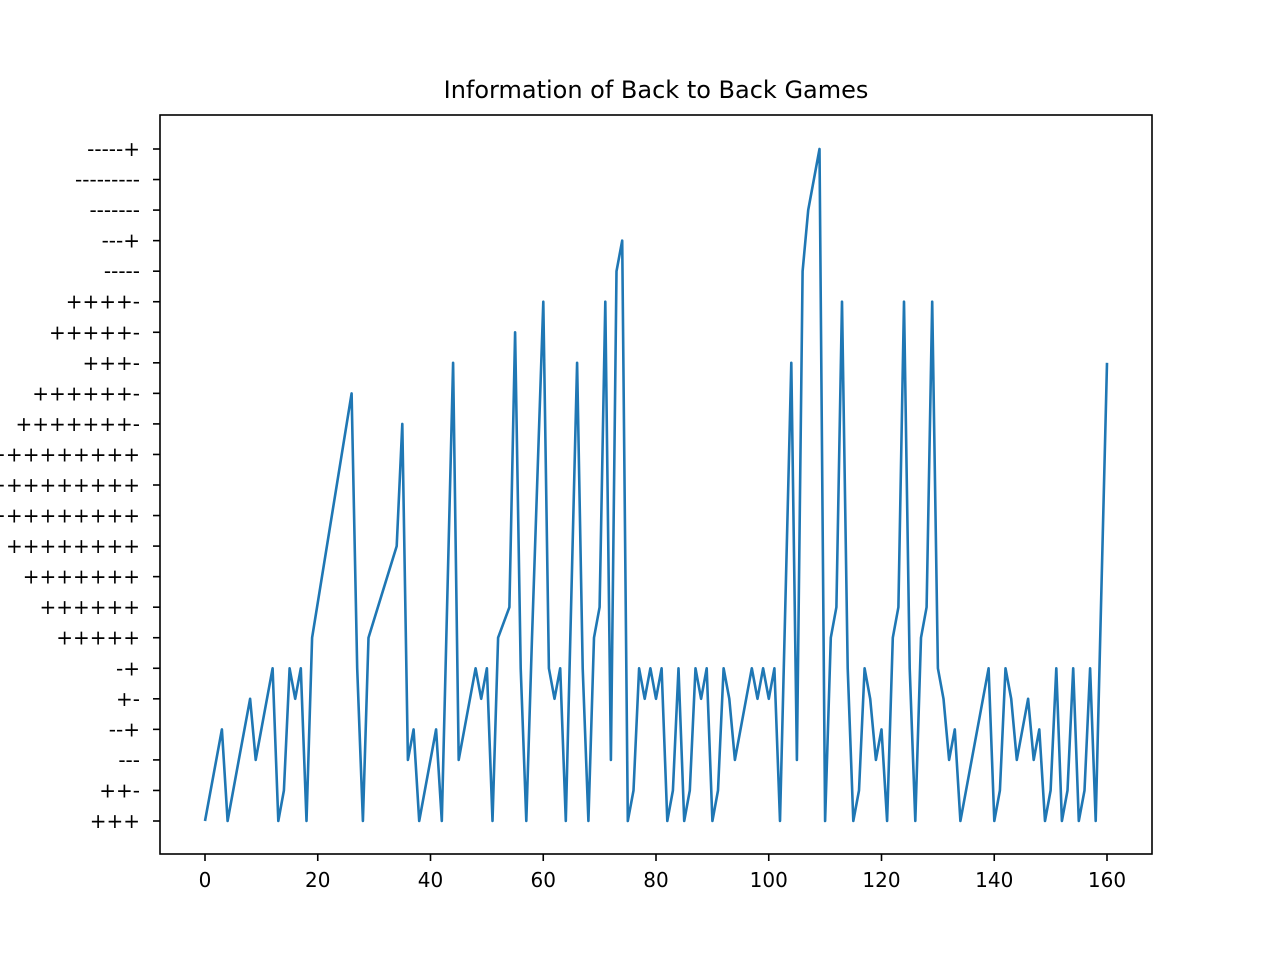 This screenshot has width=1280, height=960. I want to click on y-tick-label: ---+, so click(121, 241).